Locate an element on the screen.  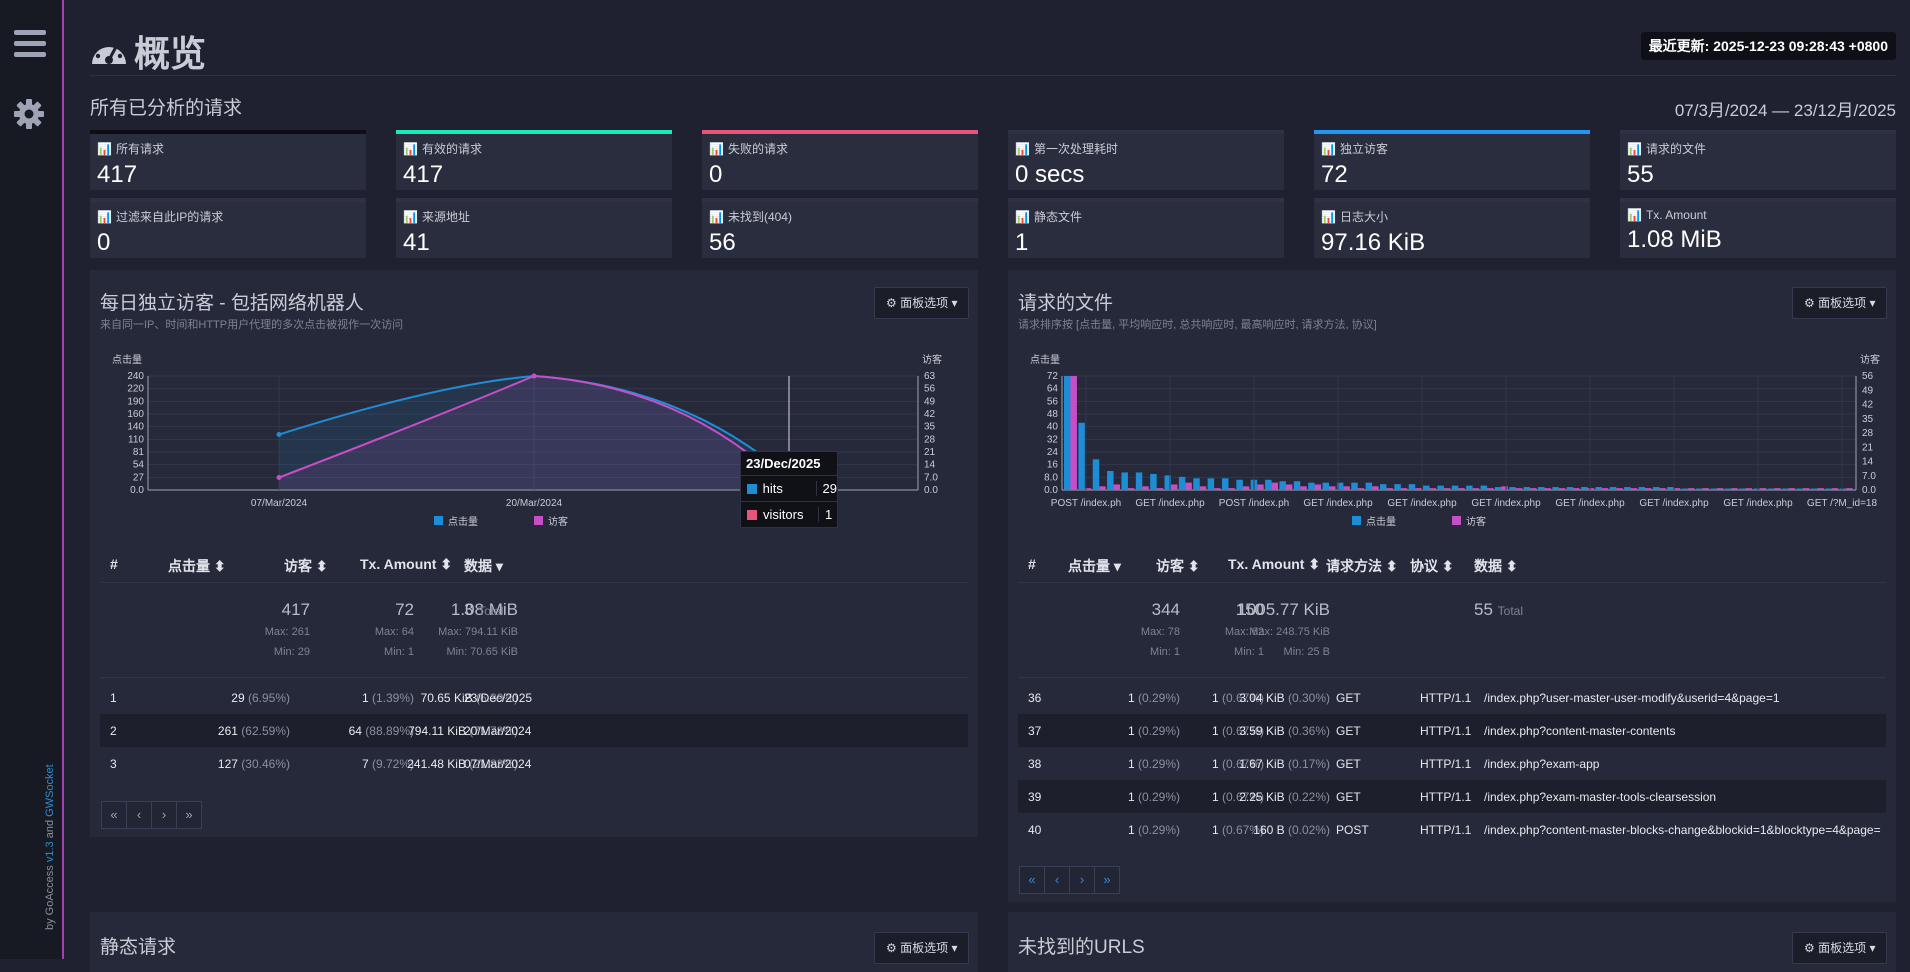
y-left-tick-label: 56 is located at coordinates (1053, 401).